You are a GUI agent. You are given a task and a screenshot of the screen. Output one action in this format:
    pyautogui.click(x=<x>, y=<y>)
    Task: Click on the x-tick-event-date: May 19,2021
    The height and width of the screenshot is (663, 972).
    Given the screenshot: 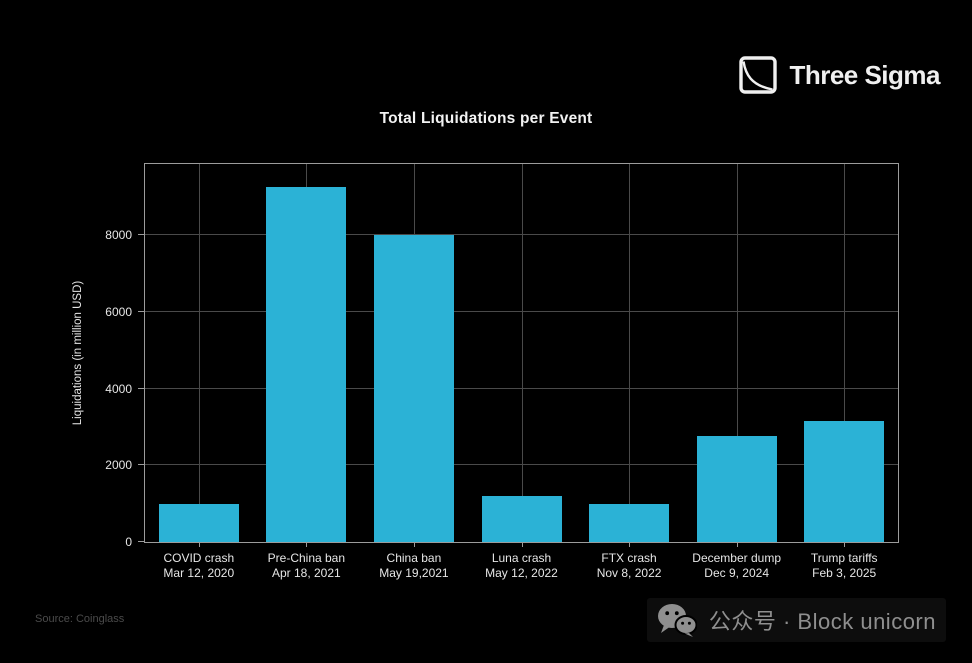 What is the action you would take?
    pyautogui.click(x=414, y=573)
    